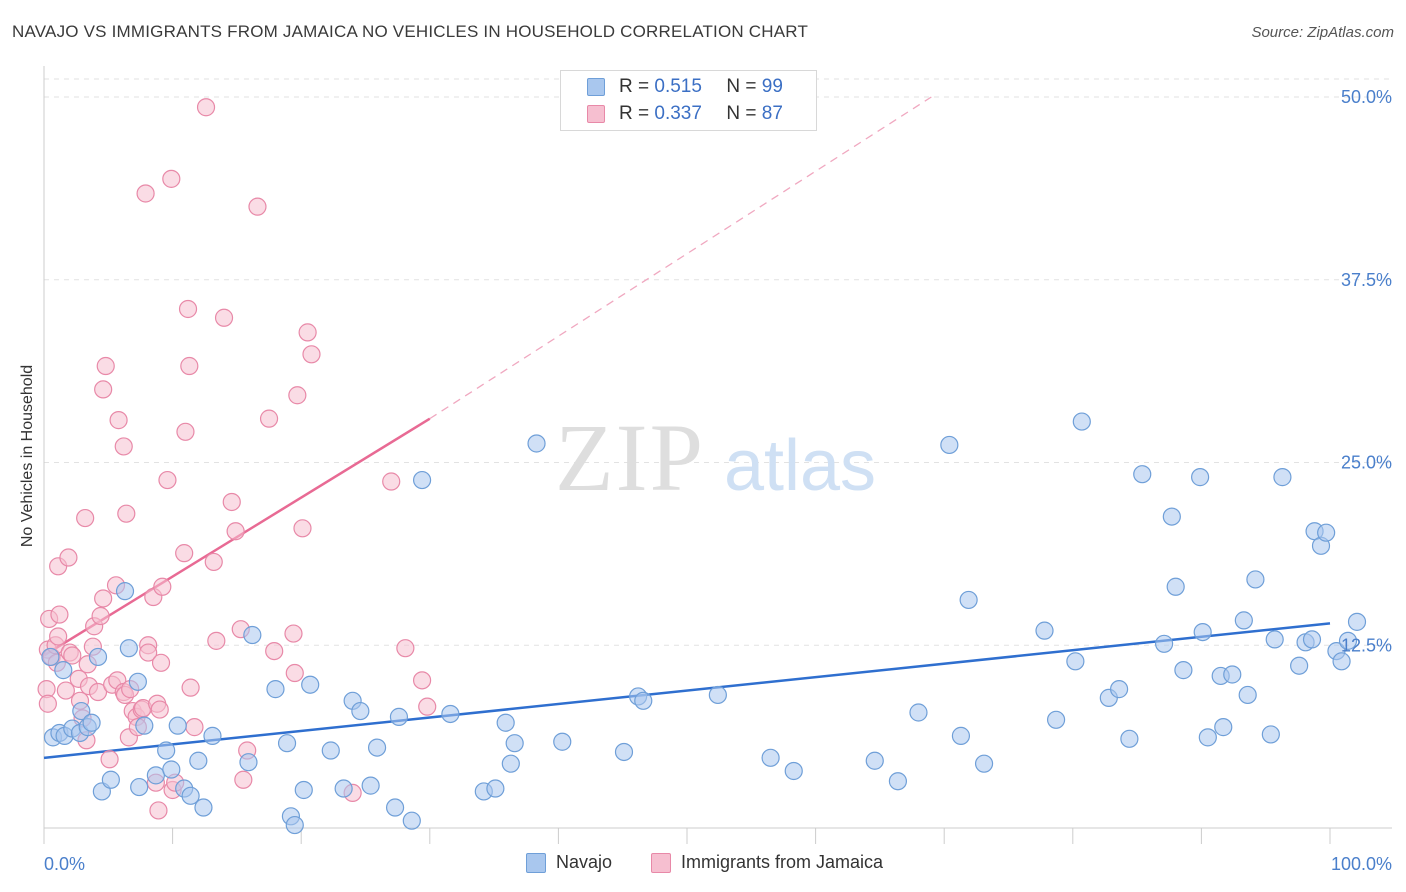 Image resolution: width=1406 pixels, height=892 pixels. I want to click on legend-r-label: R =, so click(634, 113).